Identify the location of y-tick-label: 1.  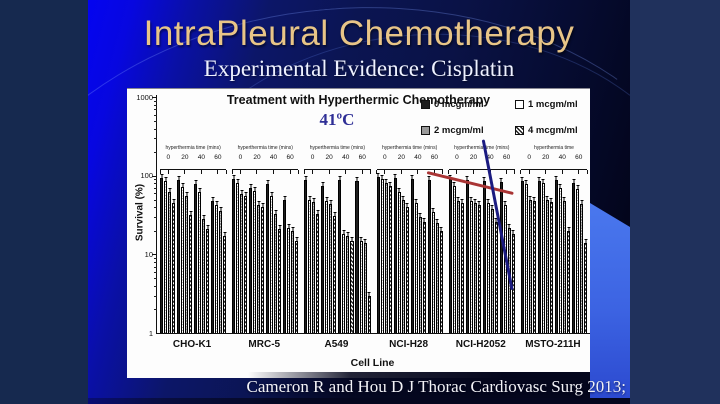
(150, 333).